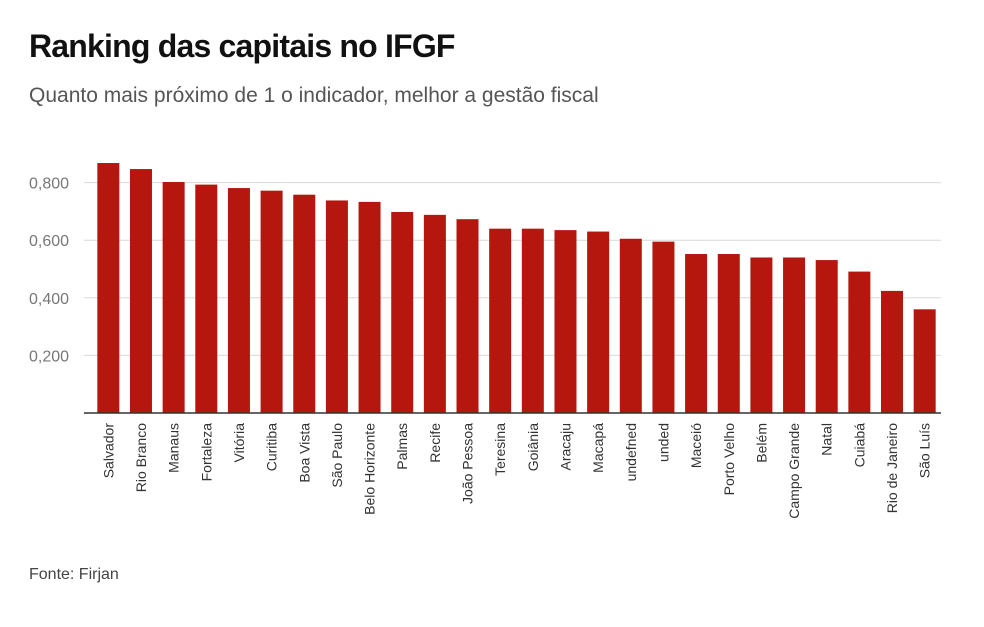  I want to click on x-tick-label: Palmas, so click(402, 446).